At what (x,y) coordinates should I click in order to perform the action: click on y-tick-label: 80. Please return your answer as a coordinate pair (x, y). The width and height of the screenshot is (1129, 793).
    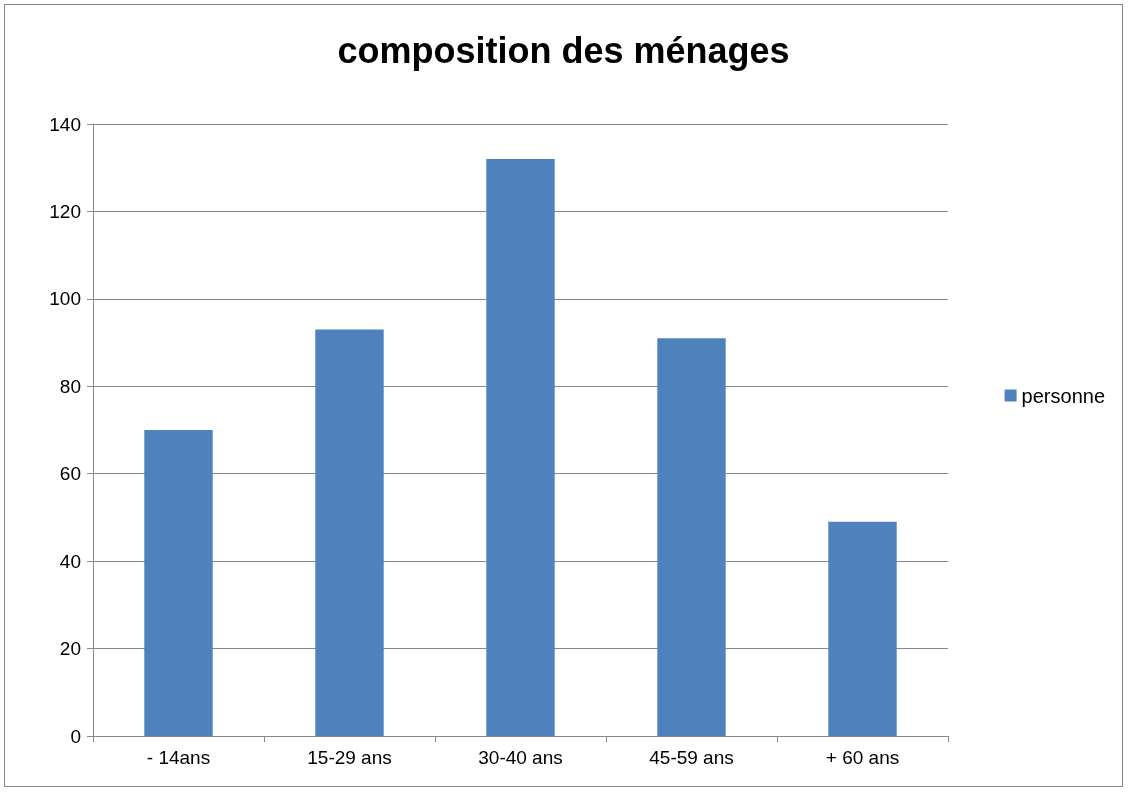
    Looking at the image, I should click on (70, 386).